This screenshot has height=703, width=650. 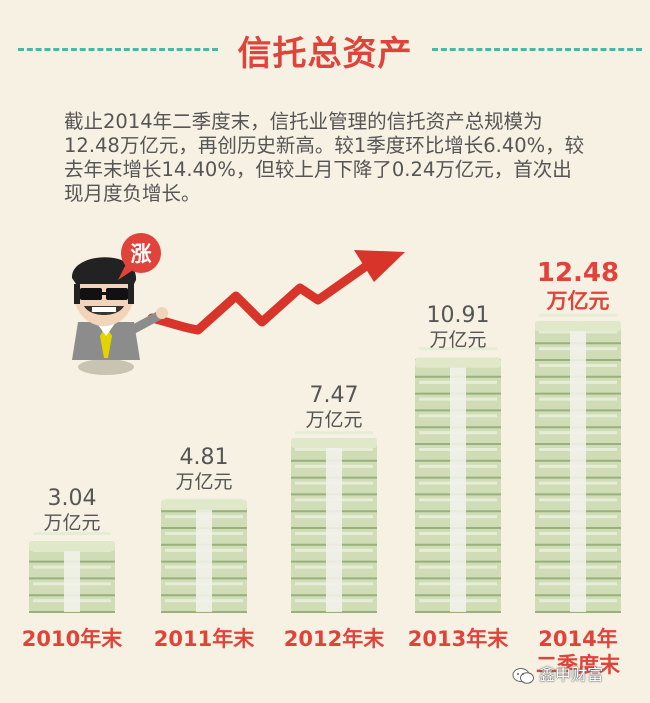 I want to click on bubble-text: 涨, so click(x=141, y=254).